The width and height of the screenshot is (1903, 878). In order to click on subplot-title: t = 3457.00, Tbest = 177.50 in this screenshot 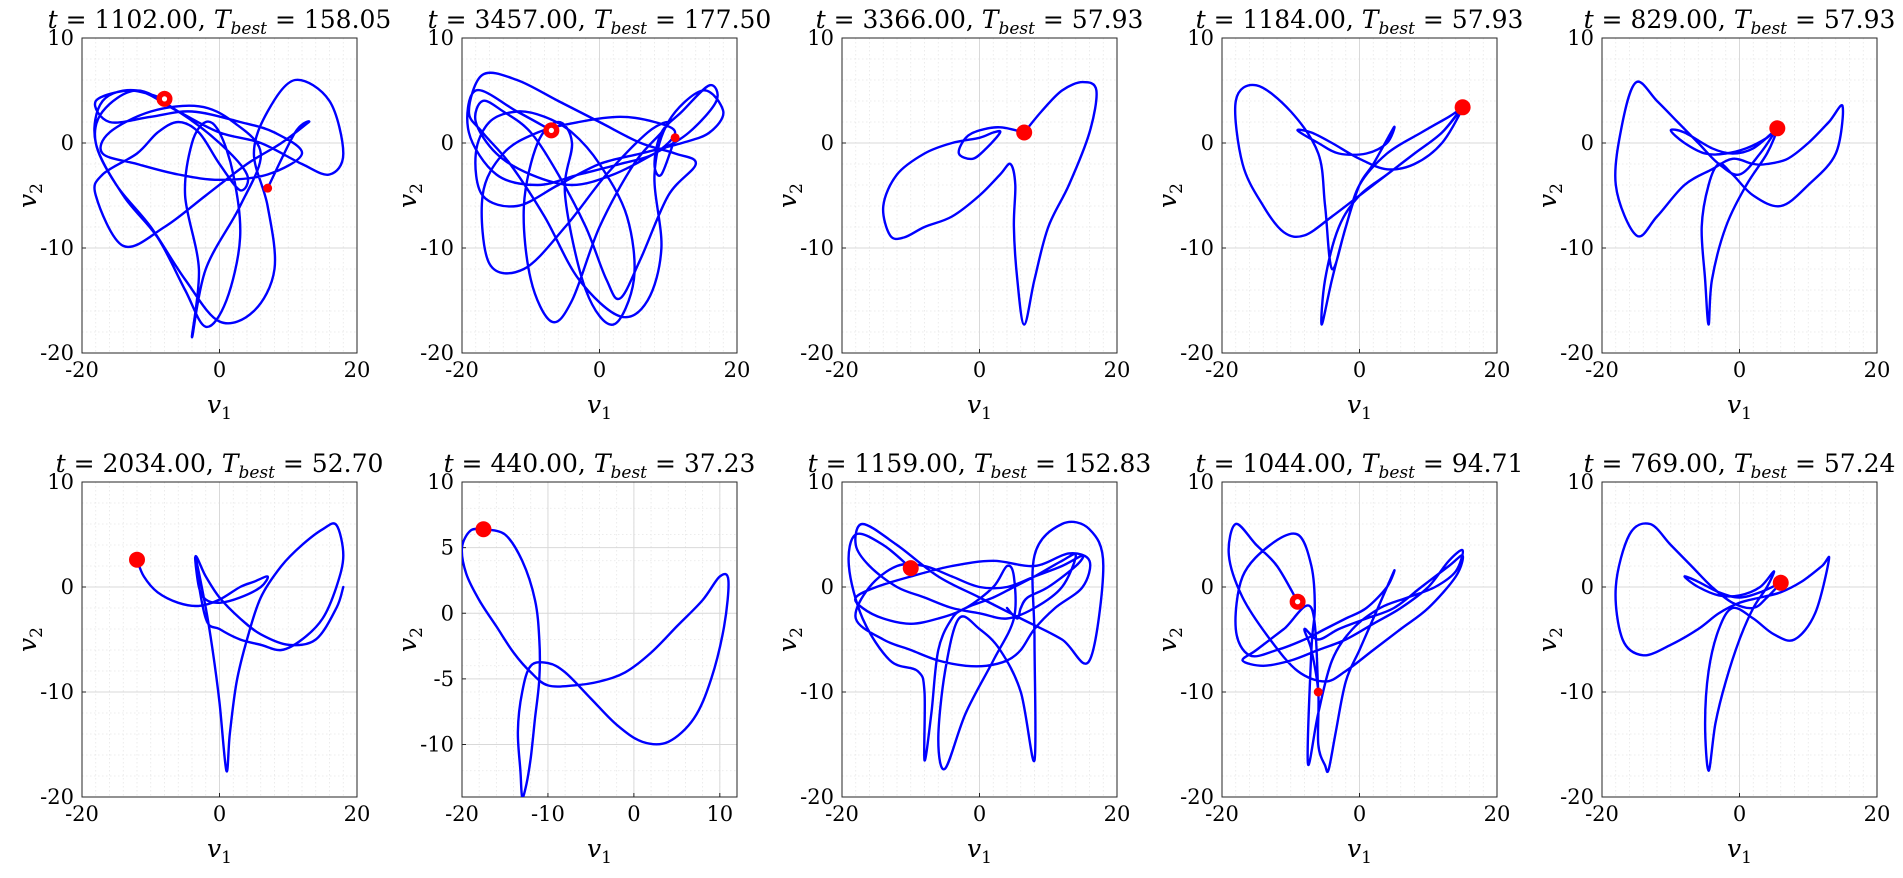, I will do `click(600, 22)`.